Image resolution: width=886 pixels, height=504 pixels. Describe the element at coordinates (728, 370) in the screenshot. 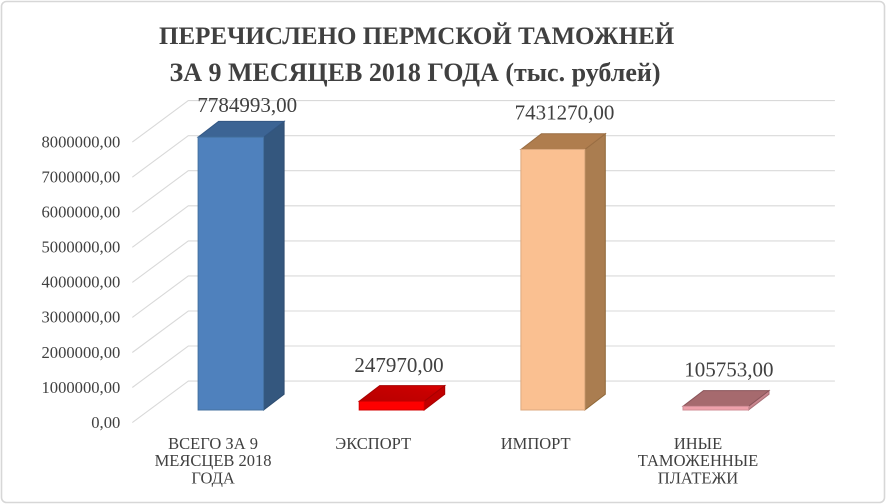

I see `svg-text: 105753,00` at that location.